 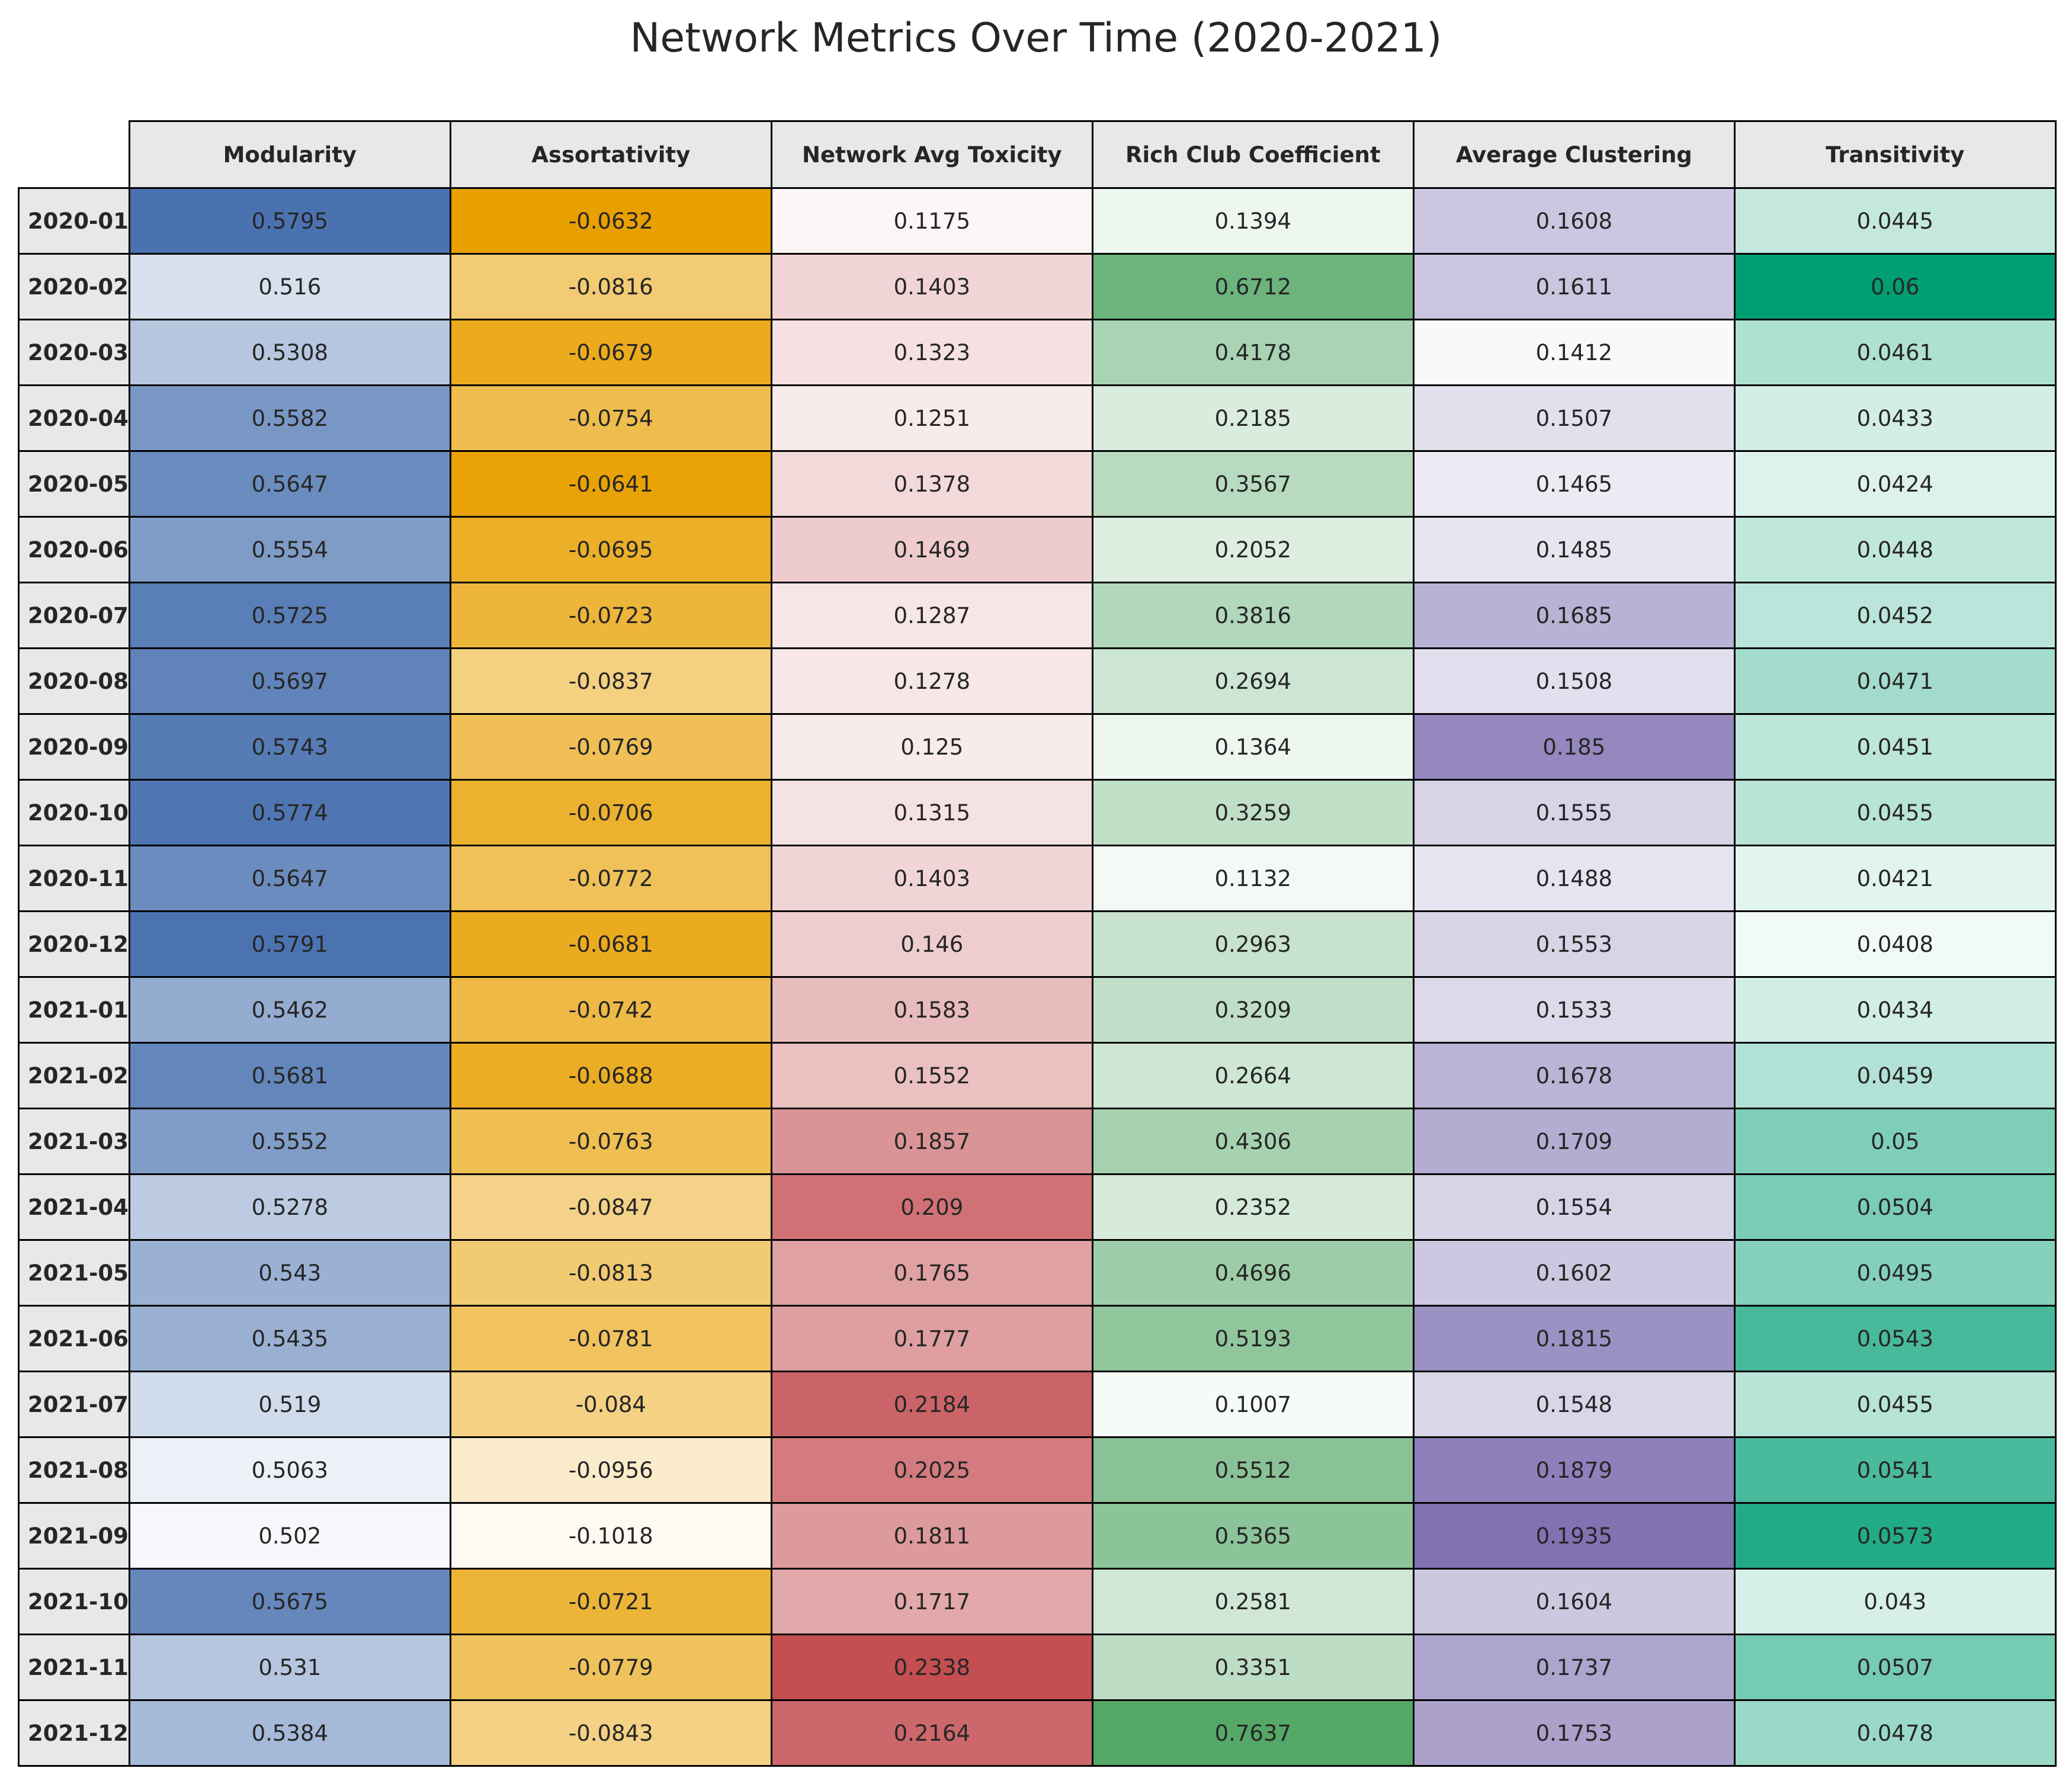 What do you see at coordinates (1253, 1010) in the screenshot?
I see `table-cell: 0.3209` at bounding box center [1253, 1010].